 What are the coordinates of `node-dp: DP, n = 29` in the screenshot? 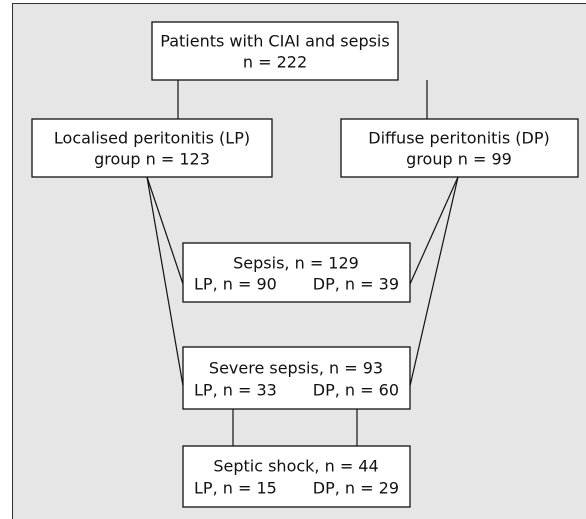 It's located at (356, 488).